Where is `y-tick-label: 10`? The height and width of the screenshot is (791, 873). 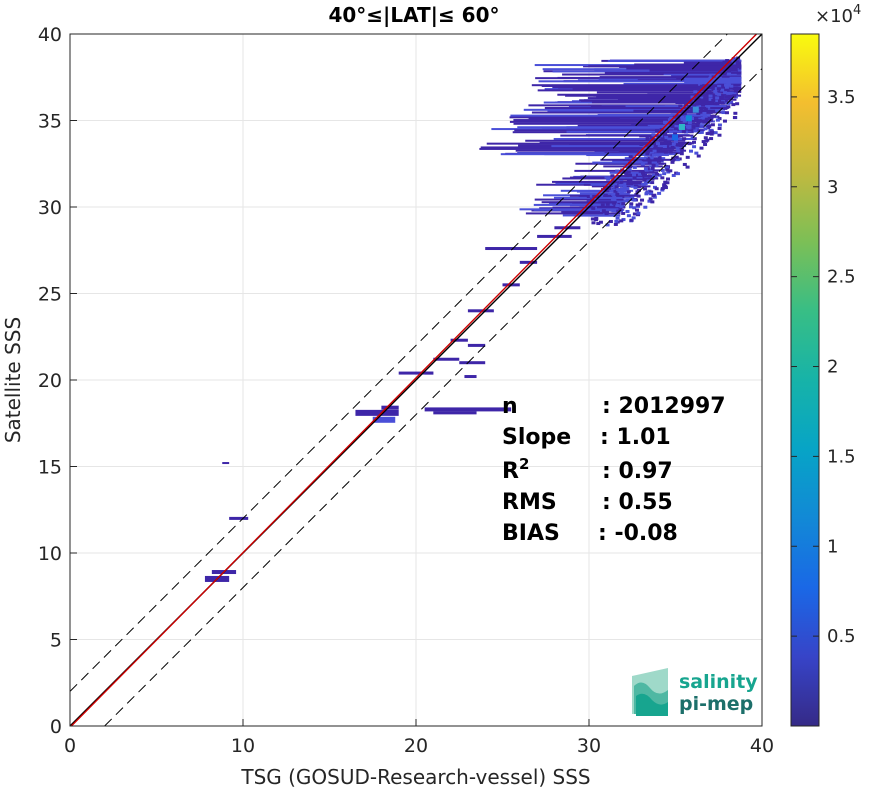
y-tick-label: 10 is located at coordinates (50, 554).